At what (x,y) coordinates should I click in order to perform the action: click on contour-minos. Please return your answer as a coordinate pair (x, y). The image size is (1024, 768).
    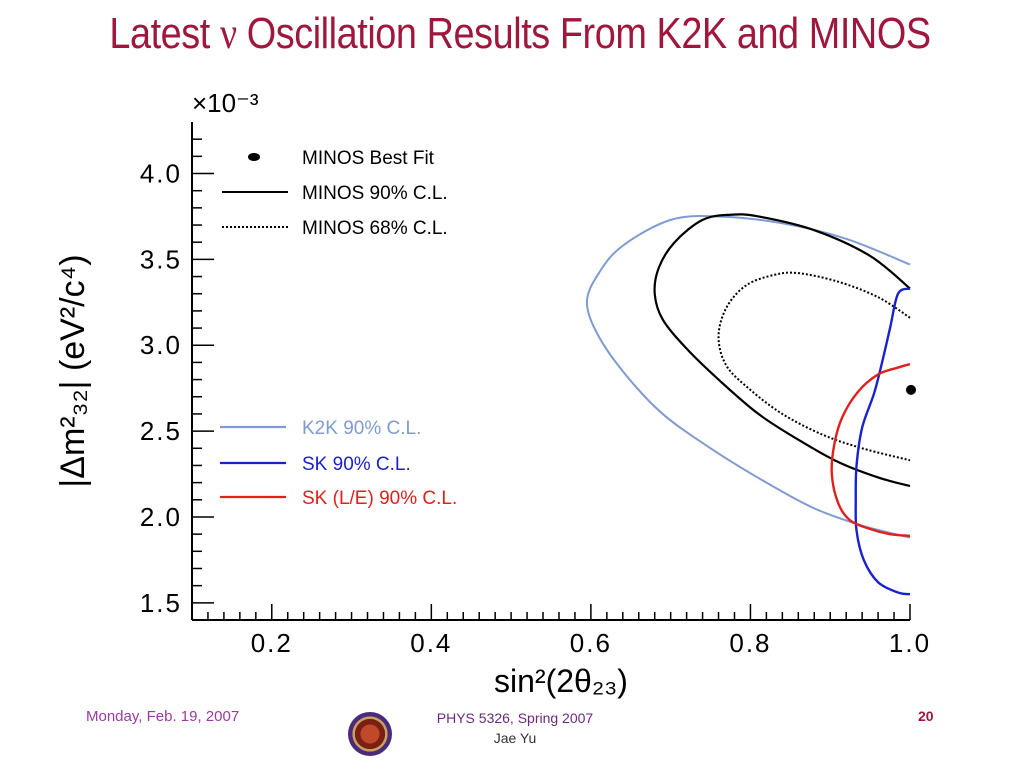
    Looking at the image, I should click on (782, 350).